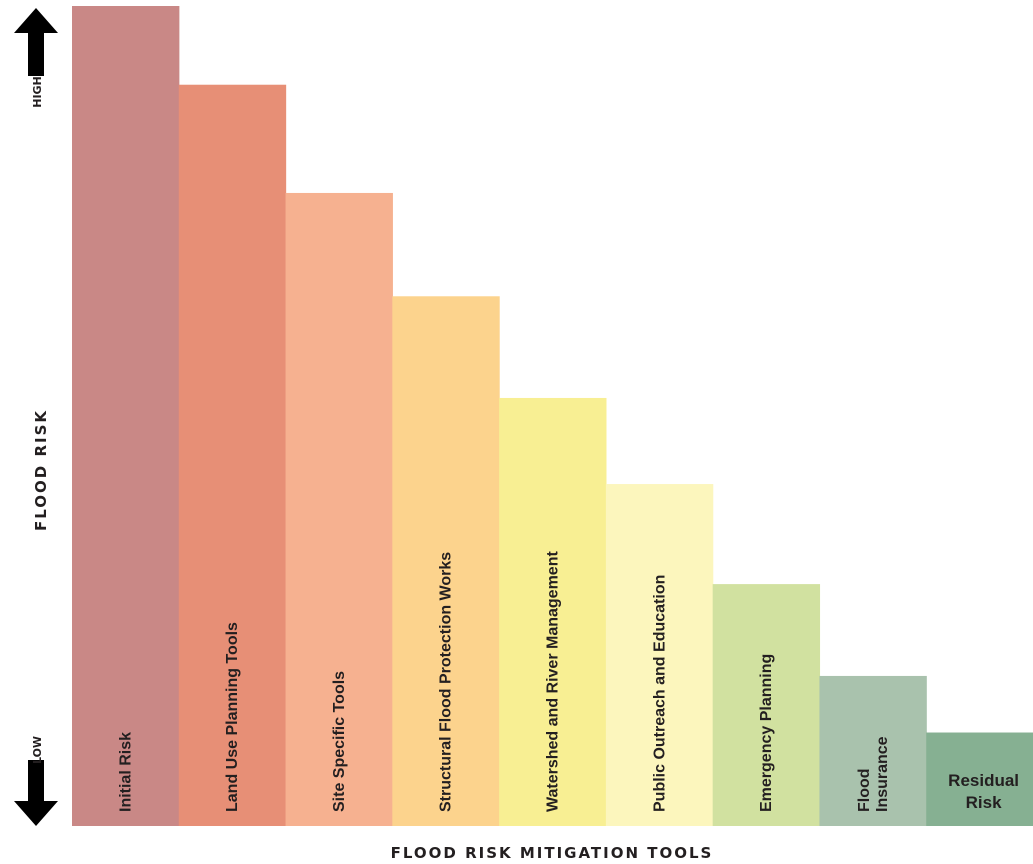 The height and width of the screenshot is (864, 1033). What do you see at coordinates (41, 470) in the screenshot?
I see `y-axis-label: FLOOD RISK` at bounding box center [41, 470].